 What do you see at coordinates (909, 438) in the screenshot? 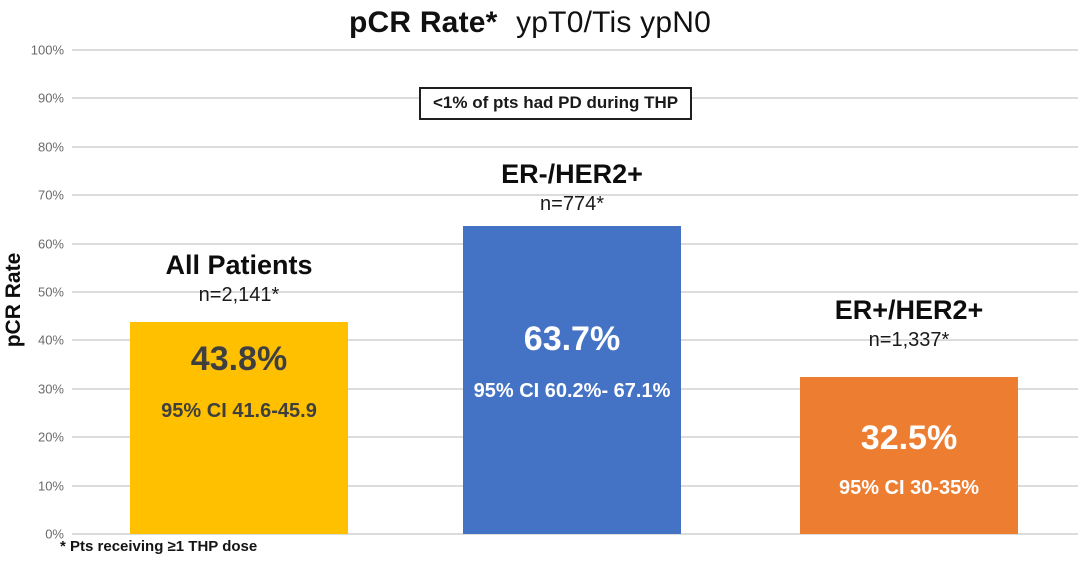
I see `bar-value-label: 32.5%` at bounding box center [909, 438].